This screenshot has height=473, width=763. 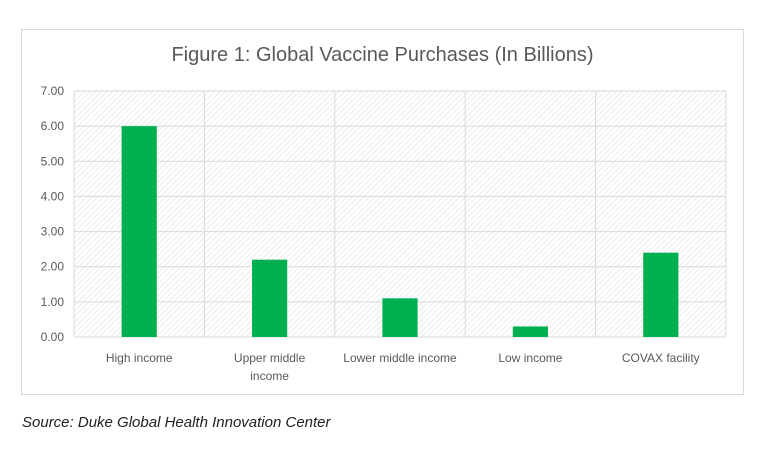 What do you see at coordinates (400, 358) in the screenshot?
I see `x-tick-label: Lower middle income` at bounding box center [400, 358].